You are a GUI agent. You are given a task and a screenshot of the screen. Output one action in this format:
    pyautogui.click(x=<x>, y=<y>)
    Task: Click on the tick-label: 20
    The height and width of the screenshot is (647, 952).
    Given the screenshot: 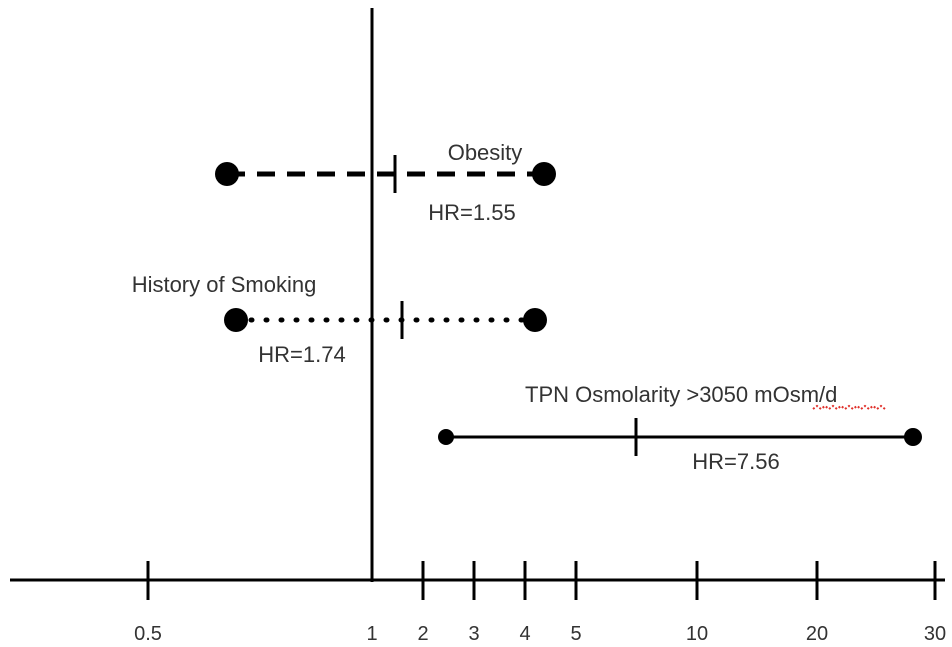 What is the action you would take?
    pyautogui.click(x=817, y=634)
    